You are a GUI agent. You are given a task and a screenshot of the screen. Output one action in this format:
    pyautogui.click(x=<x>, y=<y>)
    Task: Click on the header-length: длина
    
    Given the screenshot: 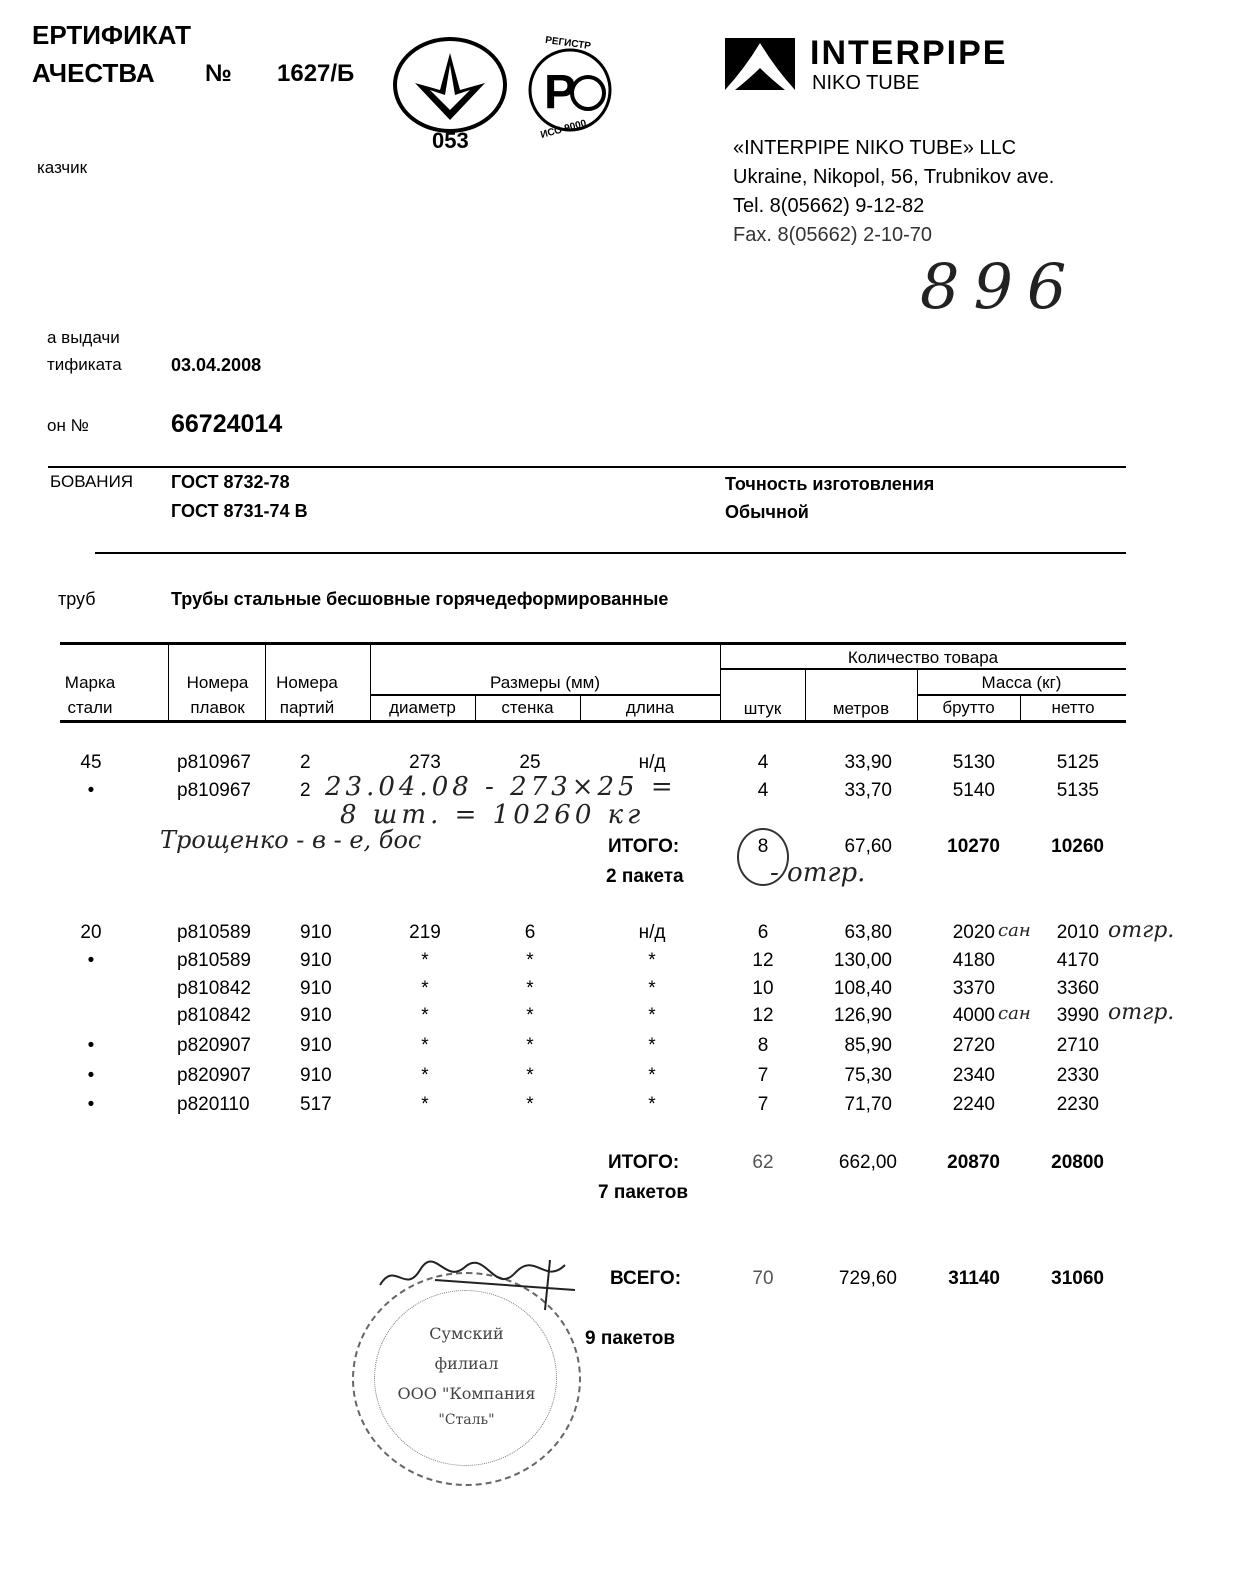 What is the action you would take?
    pyautogui.click(x=650, y=707)
    